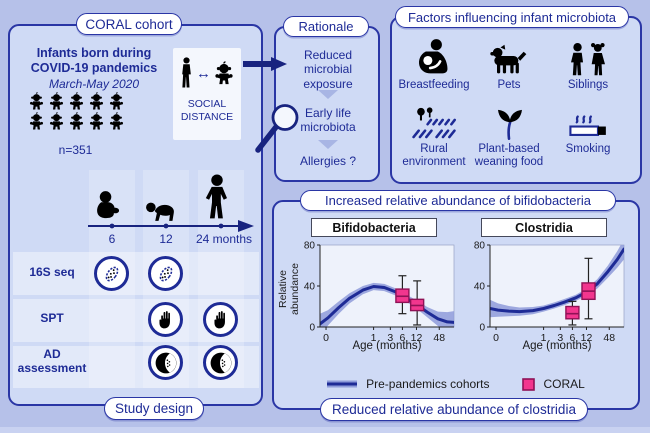 The width and height of the screenshot is (650, 433). I want to click on flow-arrow-icon, so click(265, 64).